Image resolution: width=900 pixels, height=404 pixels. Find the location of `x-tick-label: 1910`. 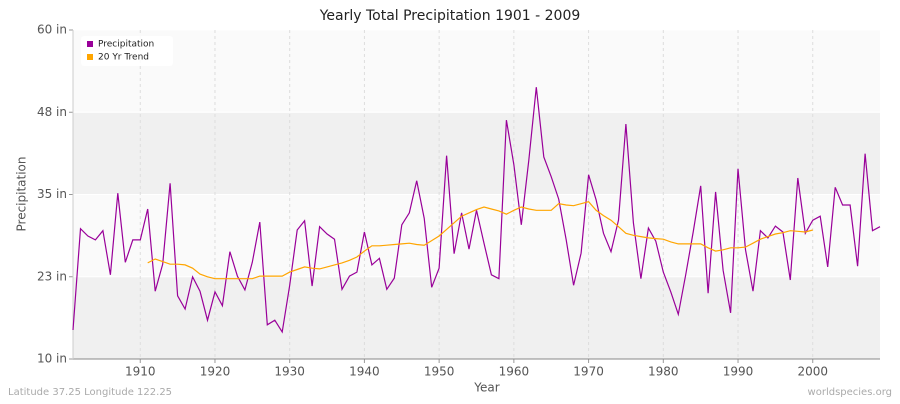

x-tick-label: 1910 is located at coordinates (140, 372).